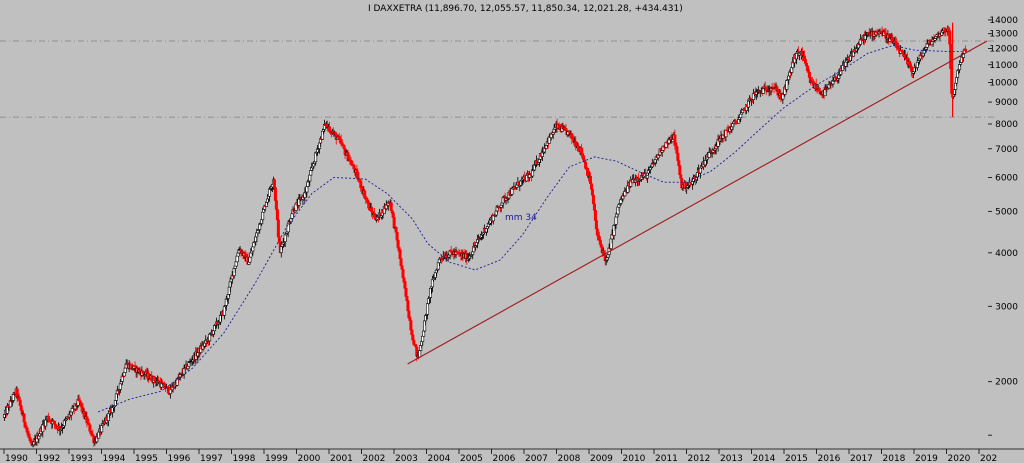  What do you see at coordinates (959, 458) in the screenshot?
I see `x-tick-label: 2020` at bounding box center [959, 458].